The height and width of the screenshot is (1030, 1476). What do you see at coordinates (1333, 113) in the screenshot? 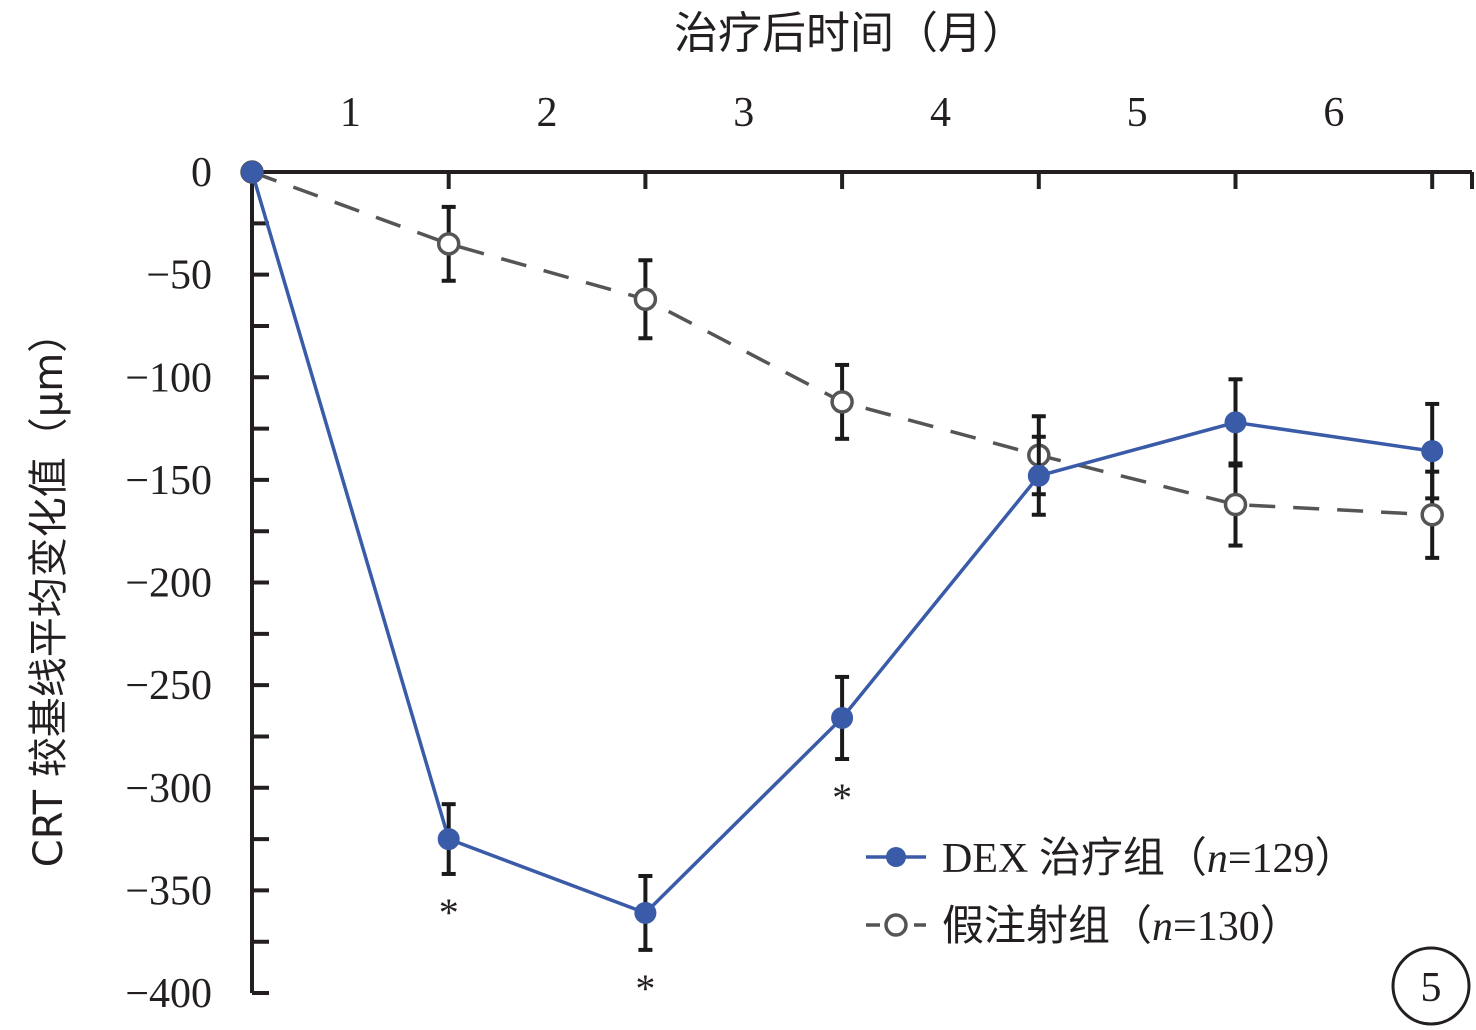
I see `x-tick-label: 6` at bounding box center [1333, 113].